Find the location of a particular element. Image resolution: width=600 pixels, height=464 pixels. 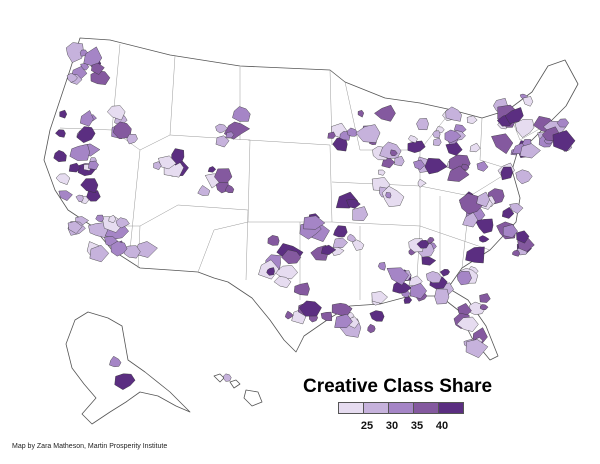

legend: 25 30 35 40 is located at coordinates (401, 418).